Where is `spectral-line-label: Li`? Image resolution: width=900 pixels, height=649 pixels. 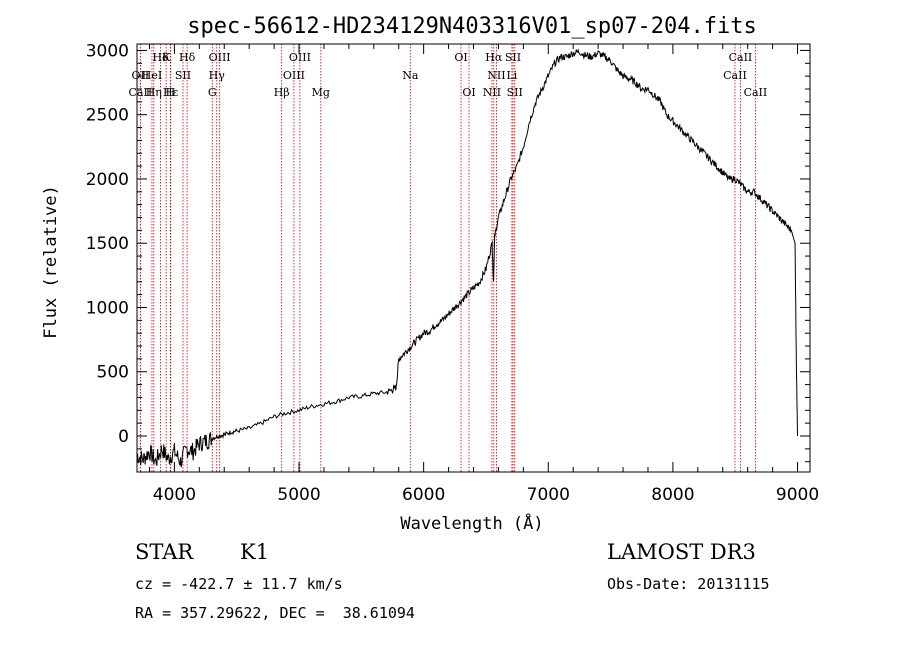
spectral-line-label: Li is located at coordinates (511, 75).